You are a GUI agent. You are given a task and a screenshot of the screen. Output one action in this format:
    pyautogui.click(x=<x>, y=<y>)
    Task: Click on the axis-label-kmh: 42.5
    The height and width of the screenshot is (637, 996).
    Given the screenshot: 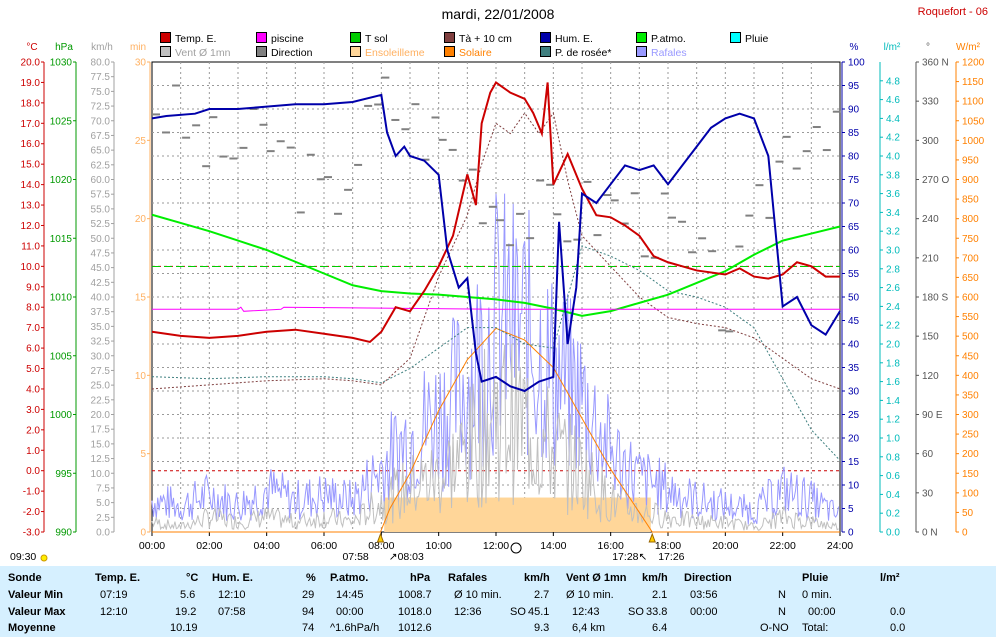 What is the action you would take?
    pyautogui.click(x=101, y=283)
    